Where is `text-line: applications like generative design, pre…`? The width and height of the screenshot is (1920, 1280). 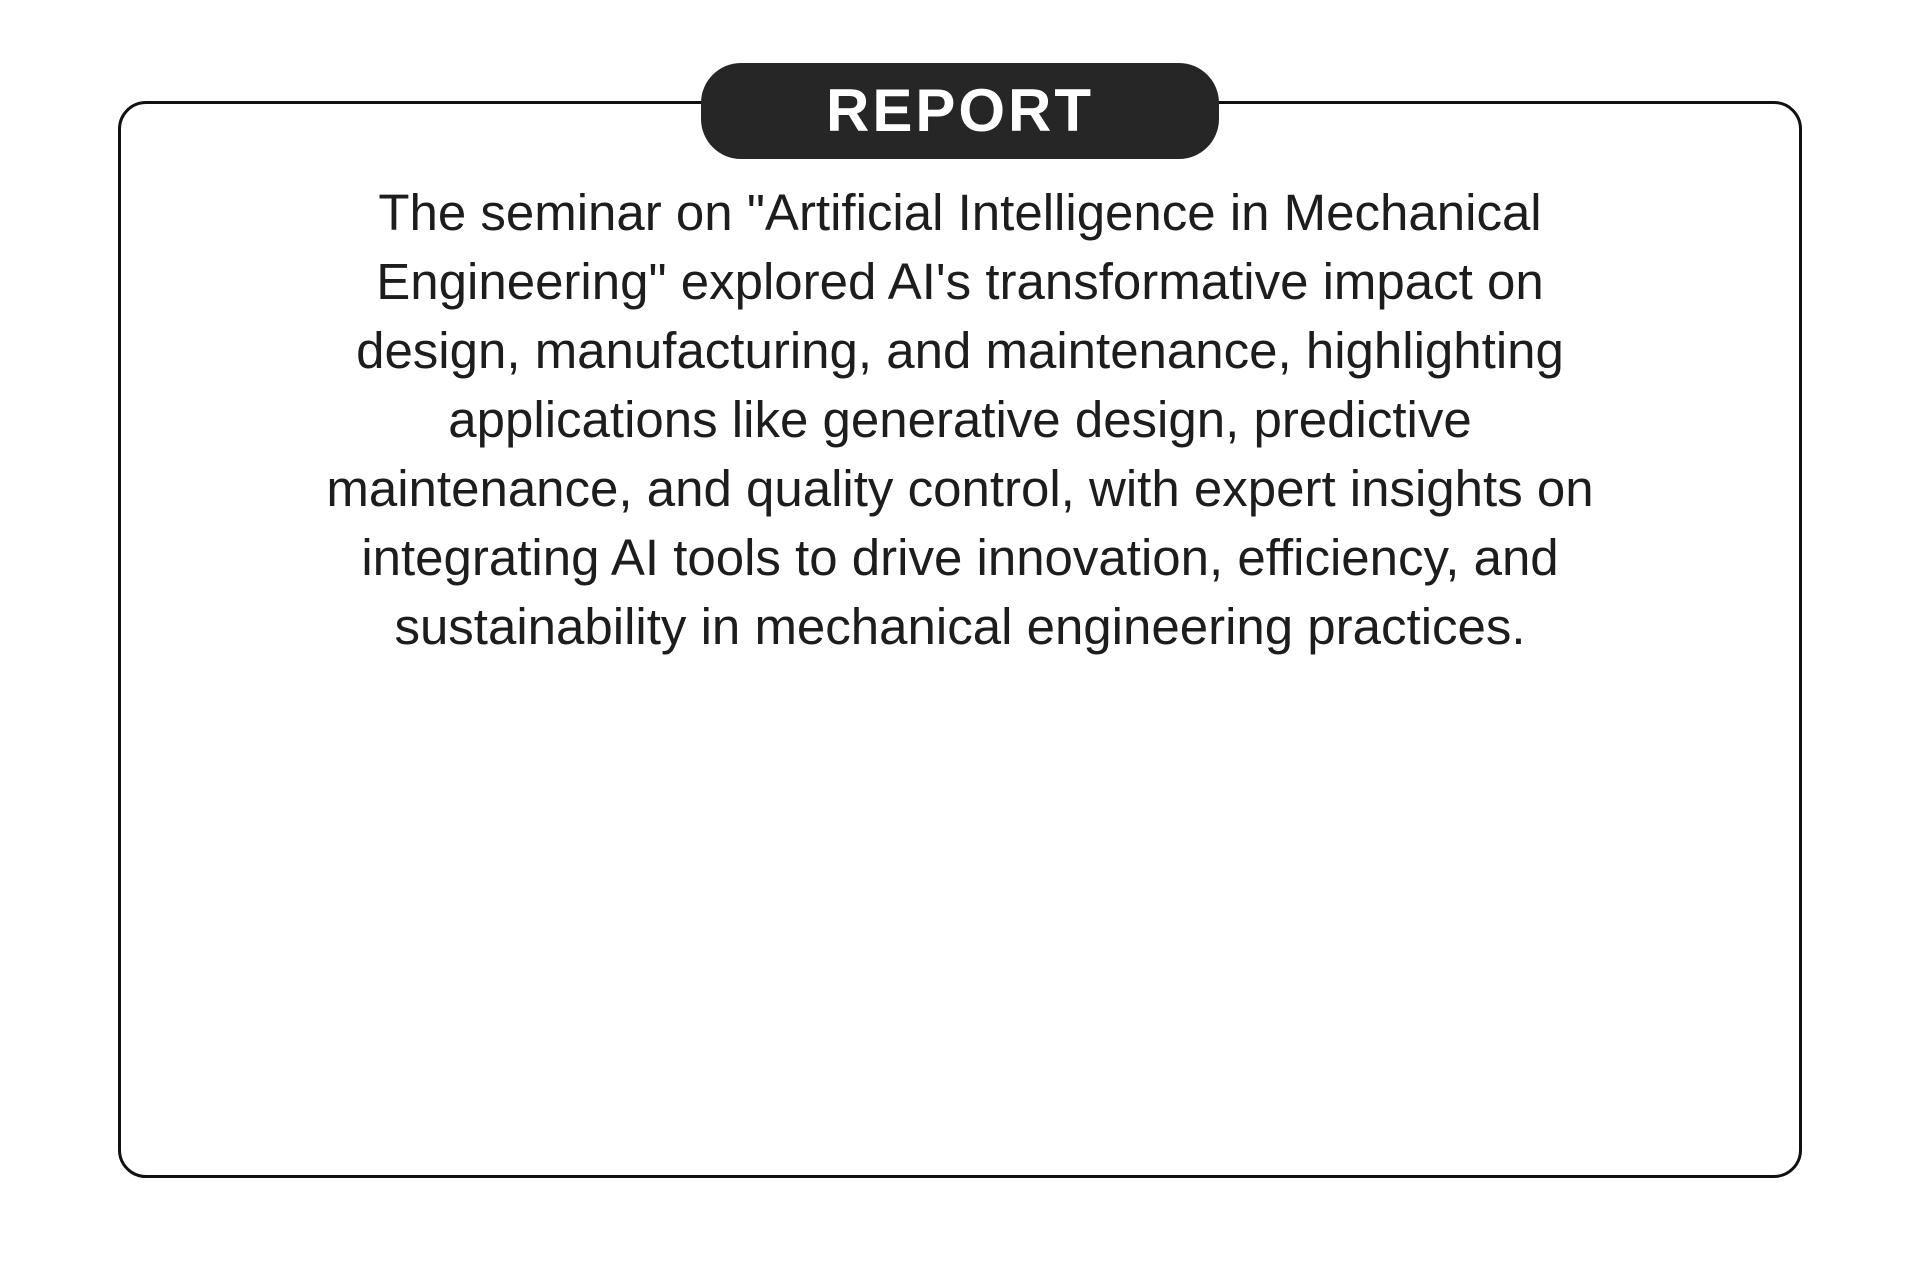 text-line: applications like generative design, pre… is located at coordinates (960, 419).